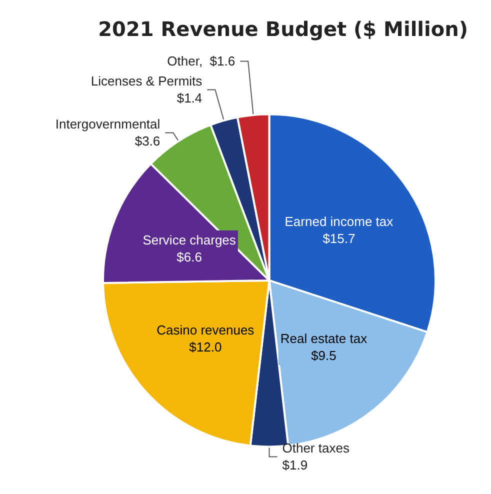  Describe the element at coordinates (339, 221) in the screenshot. I see `slice-label: Earned income tax` at that location.